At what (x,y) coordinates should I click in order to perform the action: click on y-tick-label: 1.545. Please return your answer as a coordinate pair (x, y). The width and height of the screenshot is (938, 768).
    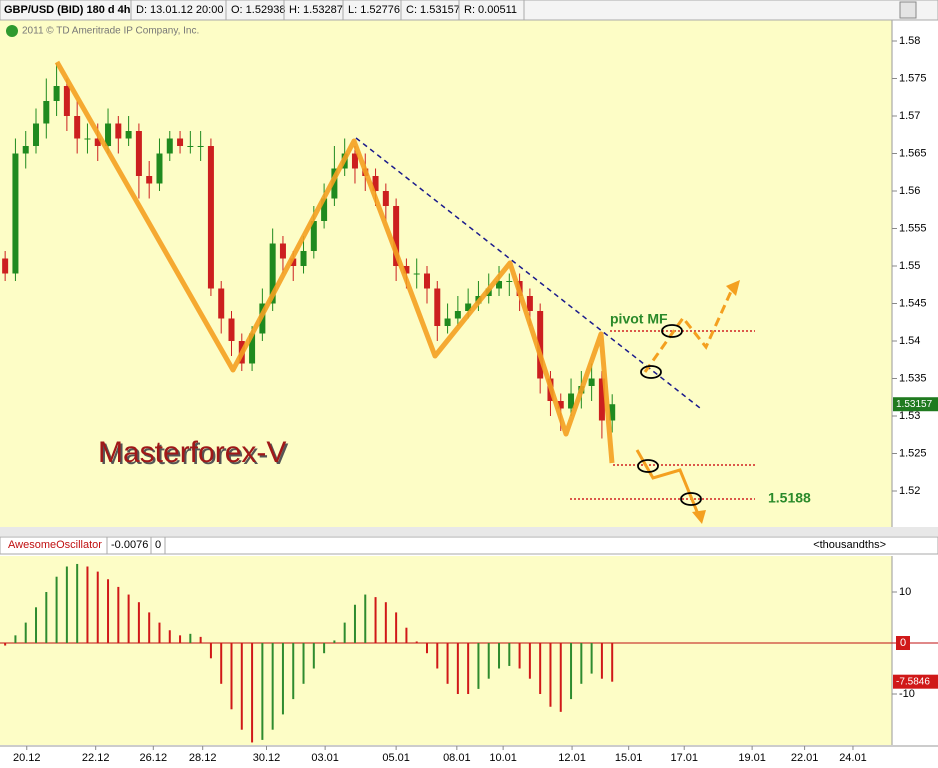
    Looking at the image, I should click on (913, 303).